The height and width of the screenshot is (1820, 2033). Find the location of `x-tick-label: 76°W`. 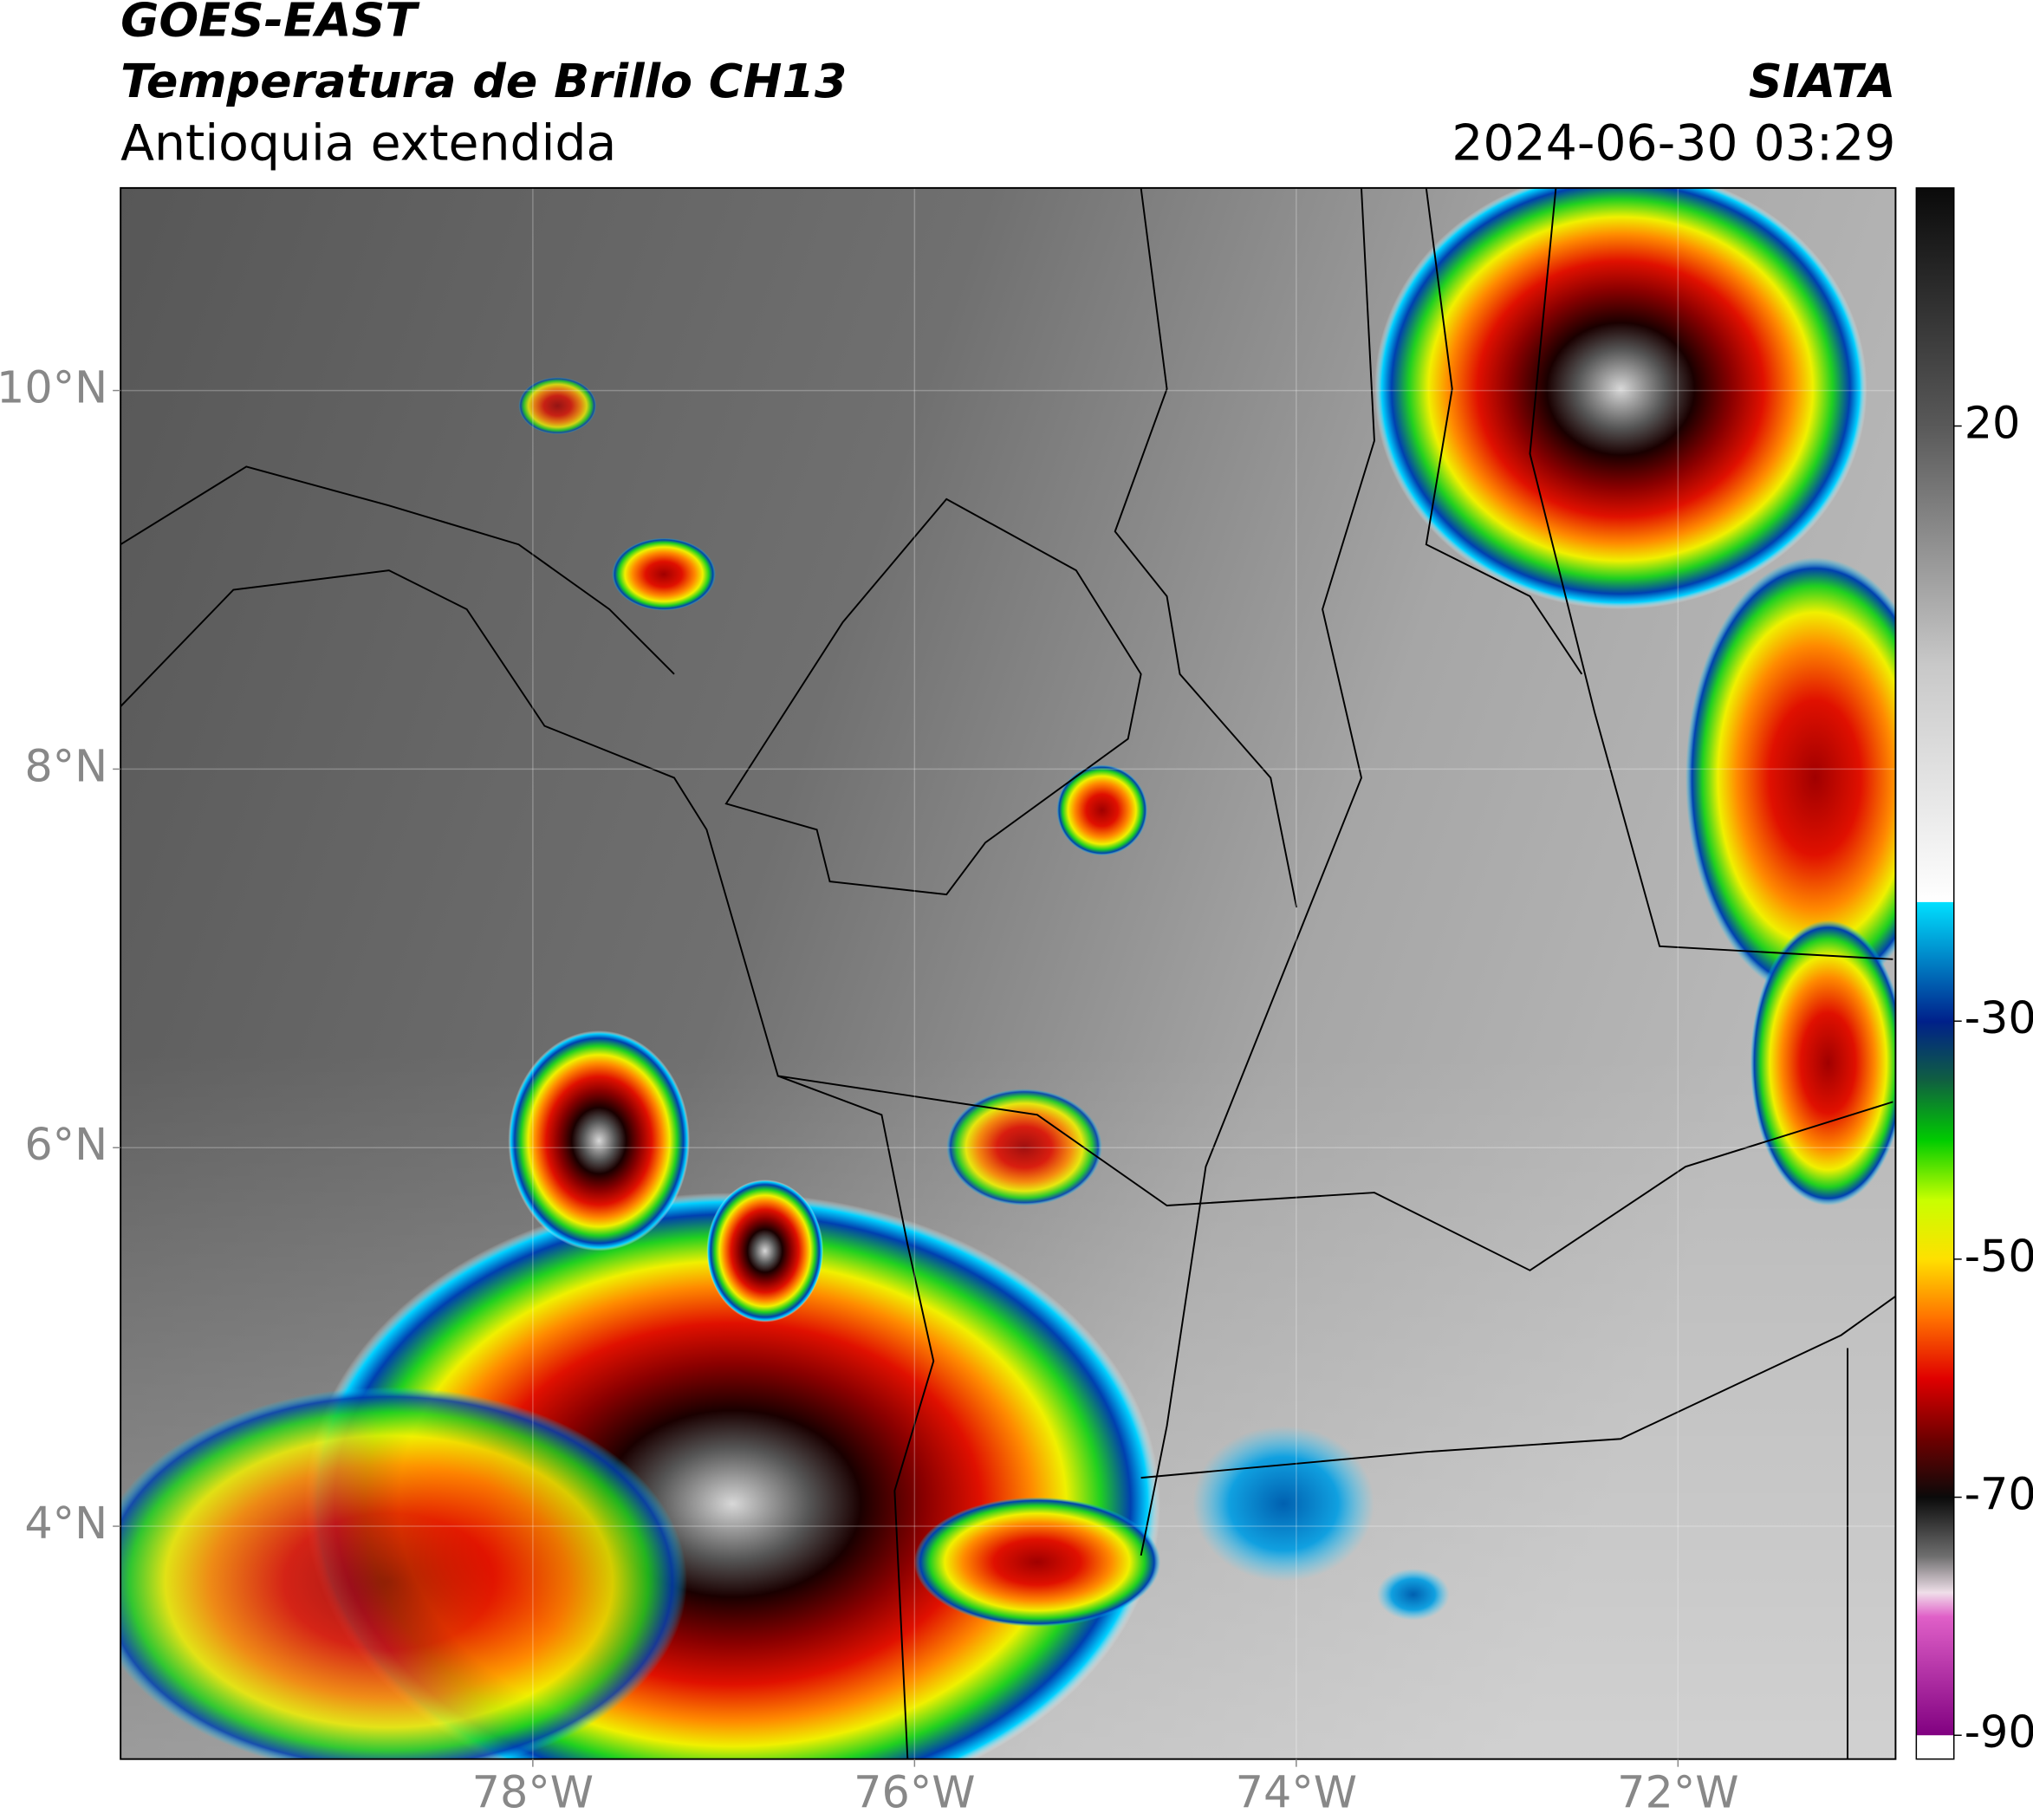

x-tick-label: 76°W is located at coordinates (914, 1792).